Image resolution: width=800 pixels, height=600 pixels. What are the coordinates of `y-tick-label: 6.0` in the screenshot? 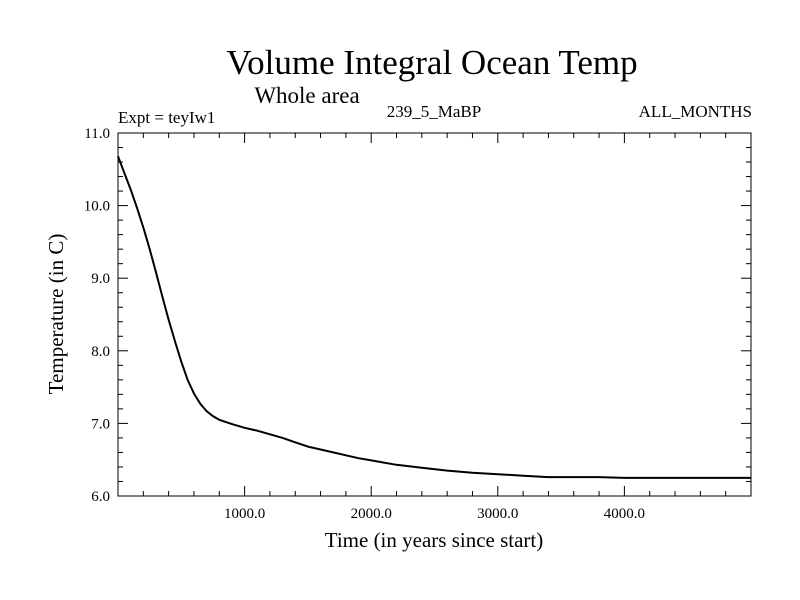 It's located at (100, 497).